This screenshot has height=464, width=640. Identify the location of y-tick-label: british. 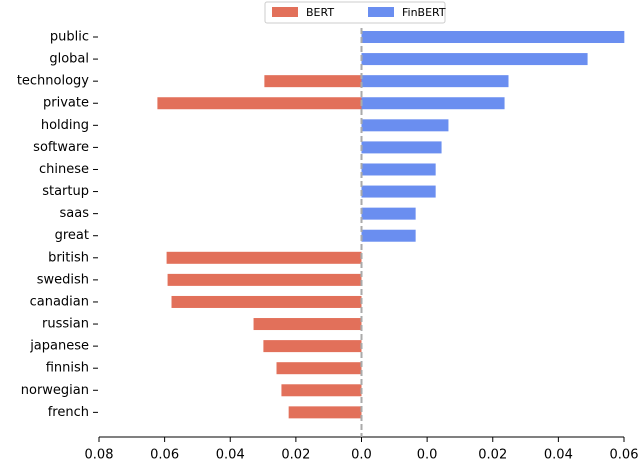
(68, 257).